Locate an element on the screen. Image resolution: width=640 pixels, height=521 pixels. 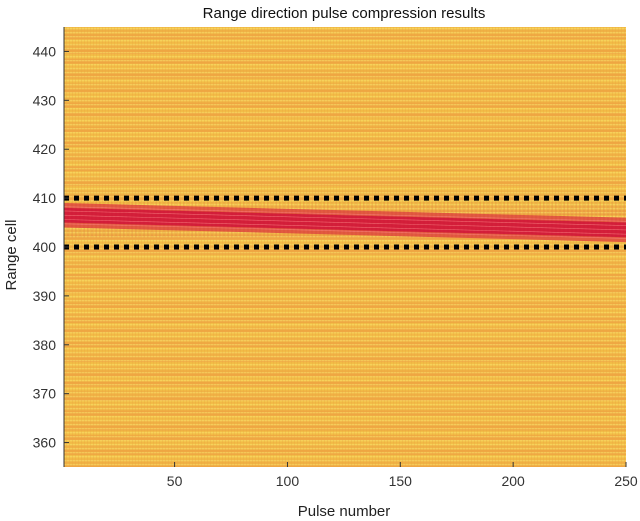
y-tick-label: 420 is located at coordinates (45, 149).